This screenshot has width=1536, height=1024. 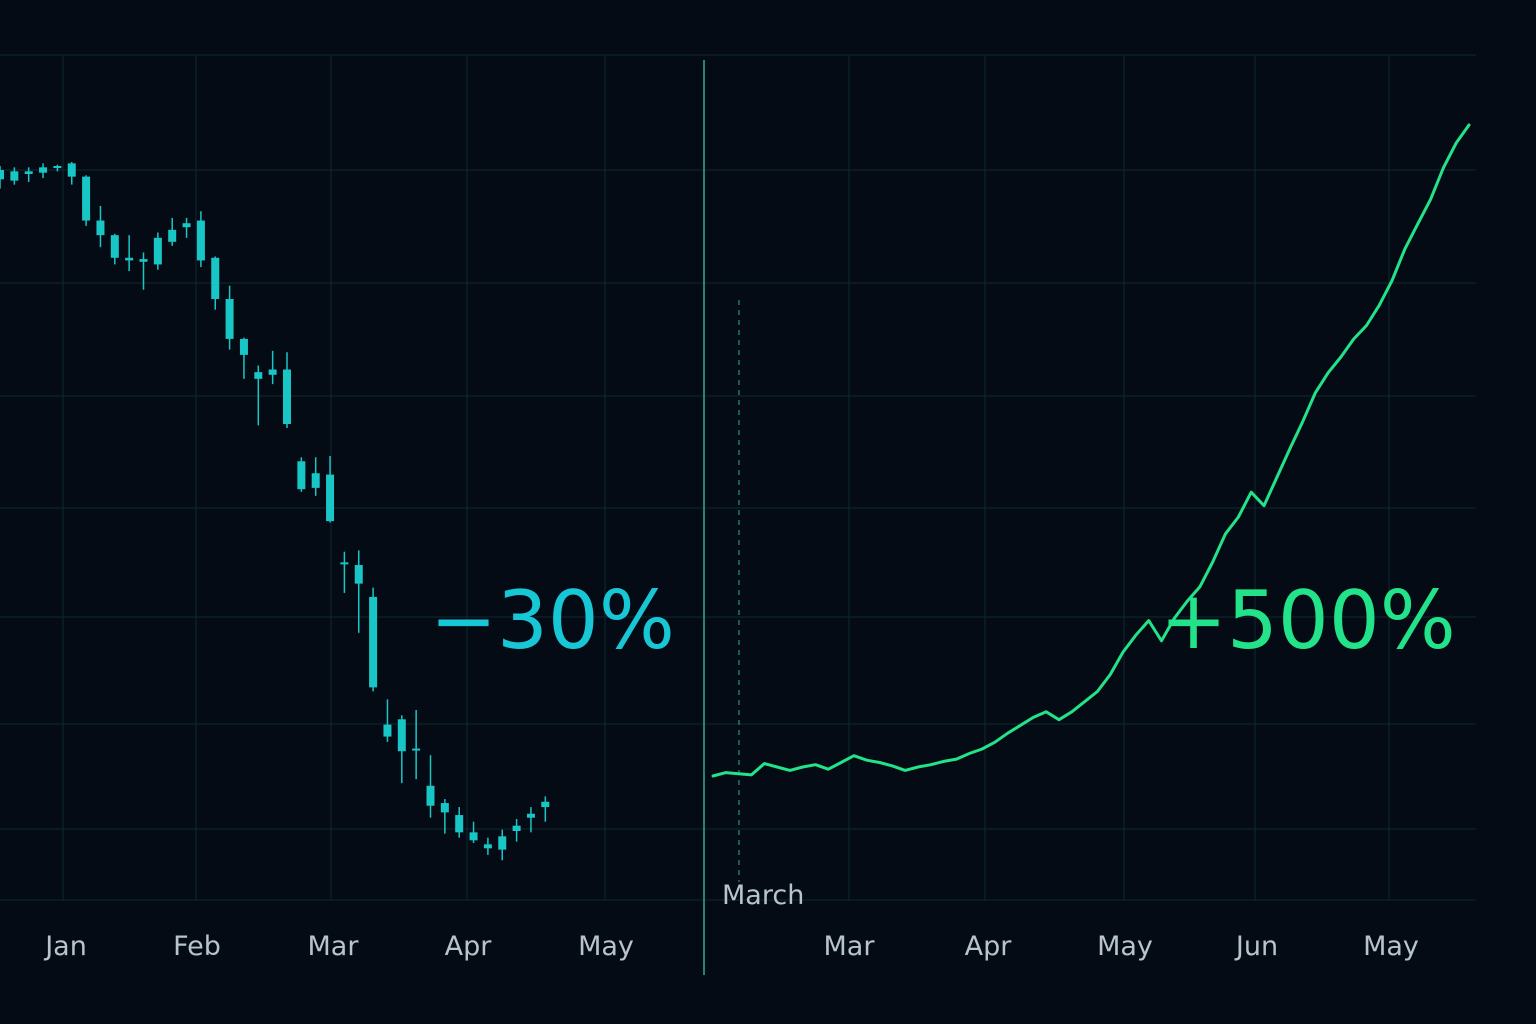 What do you see at coordinates (334, 946) in the screenshot?
I see `left-x-tick-mar: Mar` at bounding box center [334, 946].